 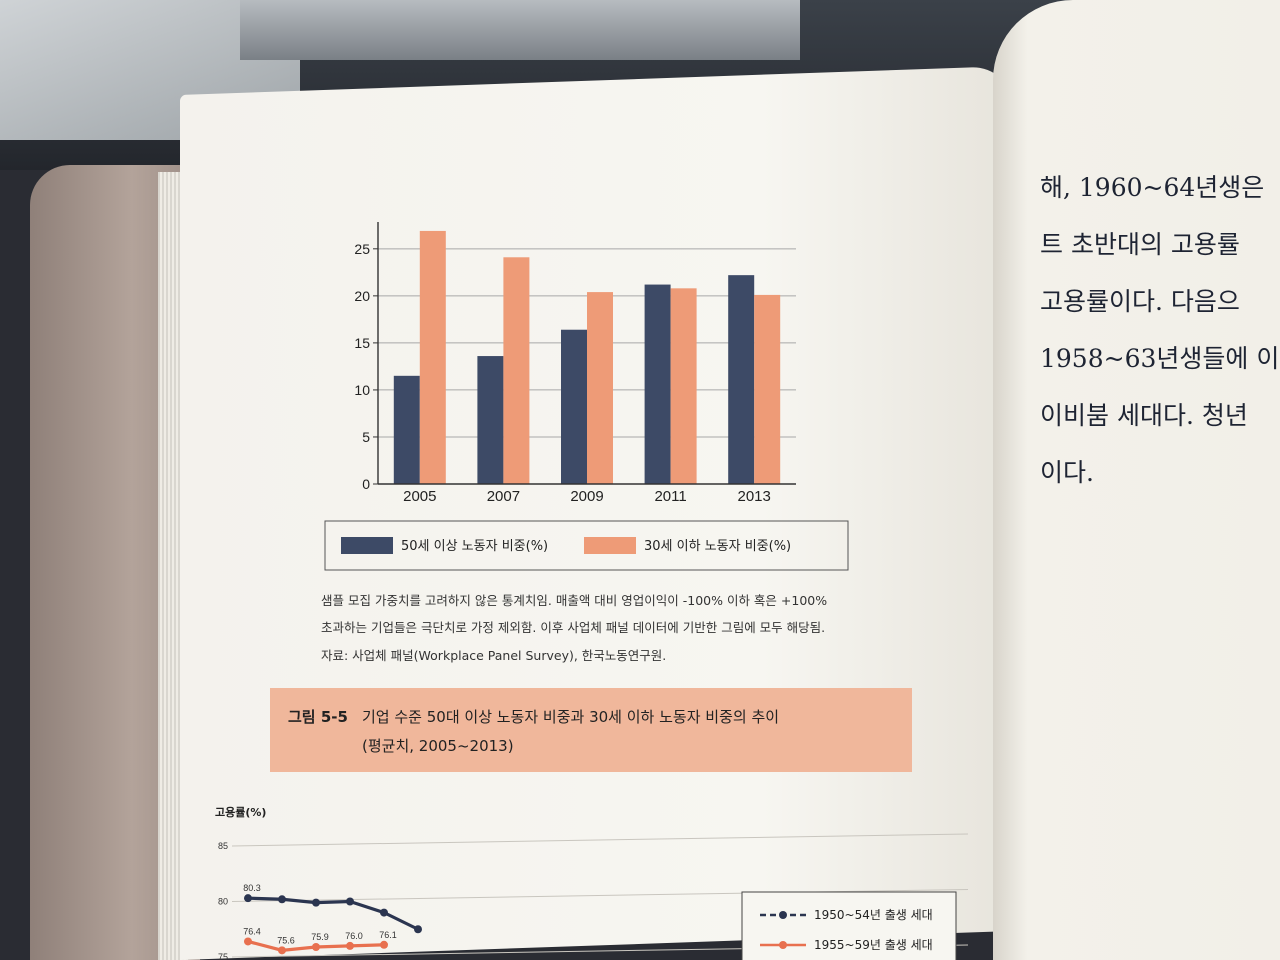 What do you see at coordinates (388, 935) in the screenshot?
I see `line-label-1-4: 76.1` at bounding box center [388, 935].